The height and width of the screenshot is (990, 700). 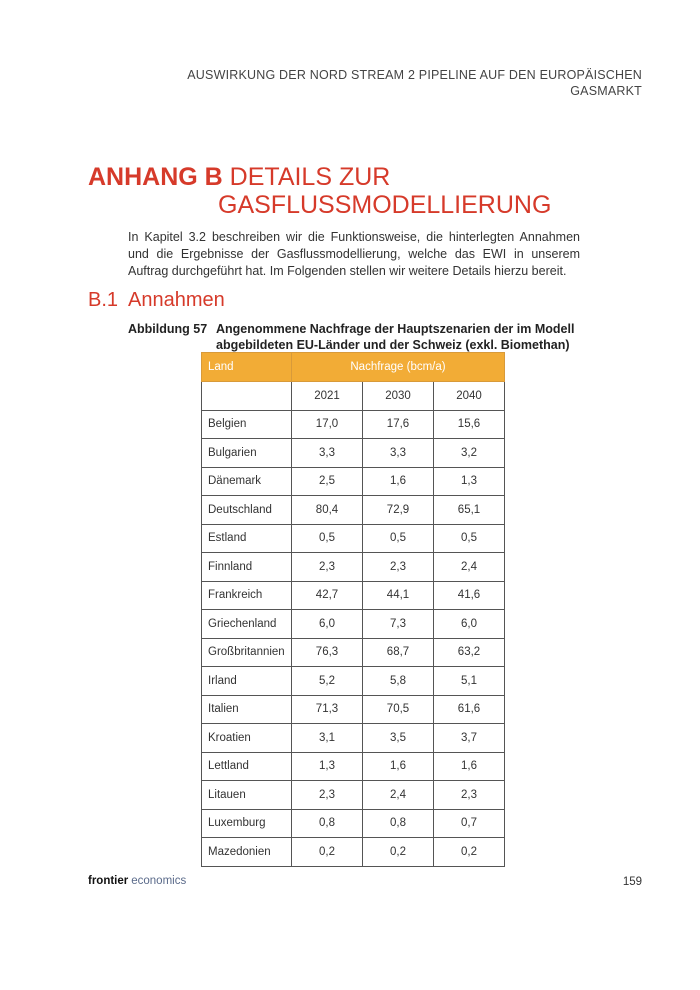 I want to click on table-row: Mazedonien 0,2 0,2 0,2, so click(x=353, y=852).